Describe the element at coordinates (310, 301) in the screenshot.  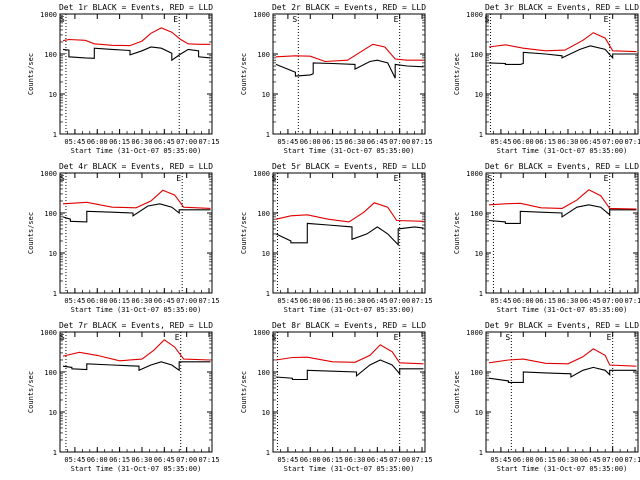
I see `chart-5-xtick-label-0600: 06:00` at that location.